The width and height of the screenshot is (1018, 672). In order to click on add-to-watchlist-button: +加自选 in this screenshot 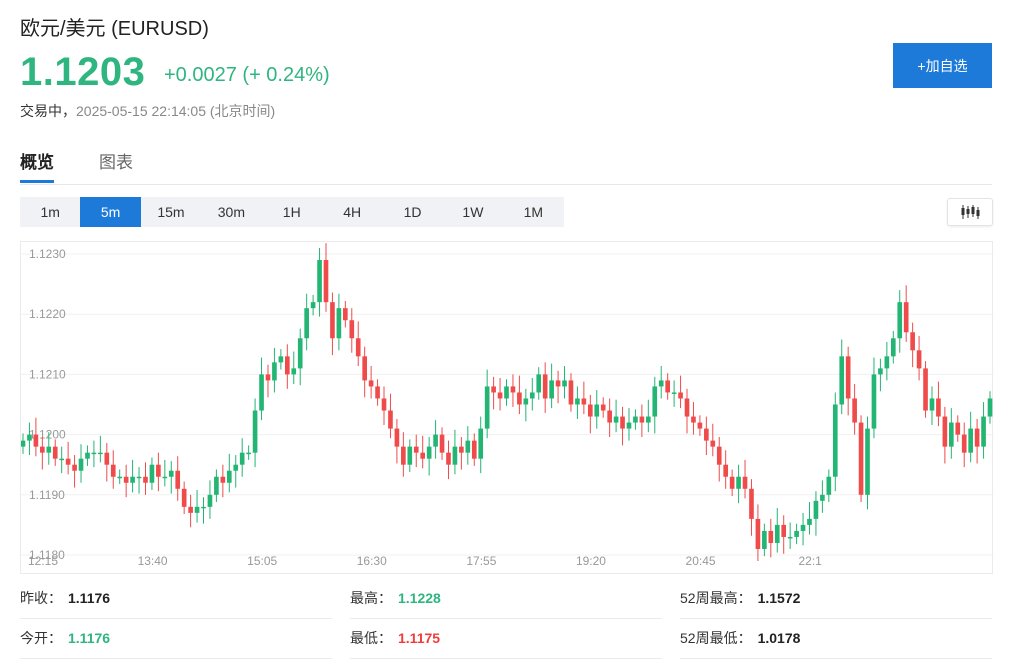, I will do `click(942, 65)`.